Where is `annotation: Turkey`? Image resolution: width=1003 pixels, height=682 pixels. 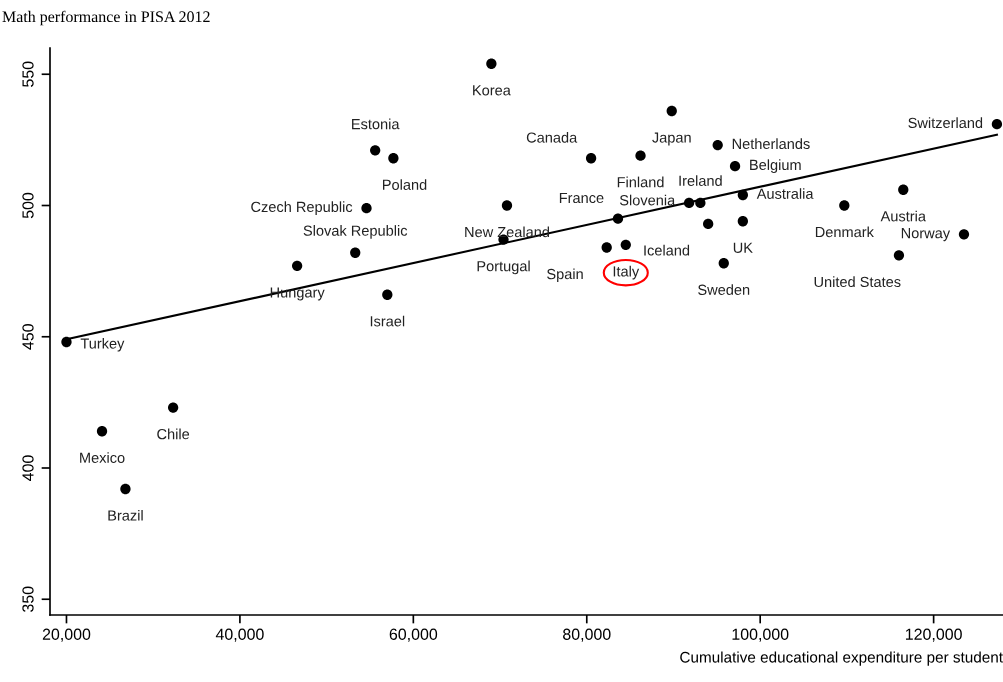 annotation: Turkey is located at coordinates (102, 344).